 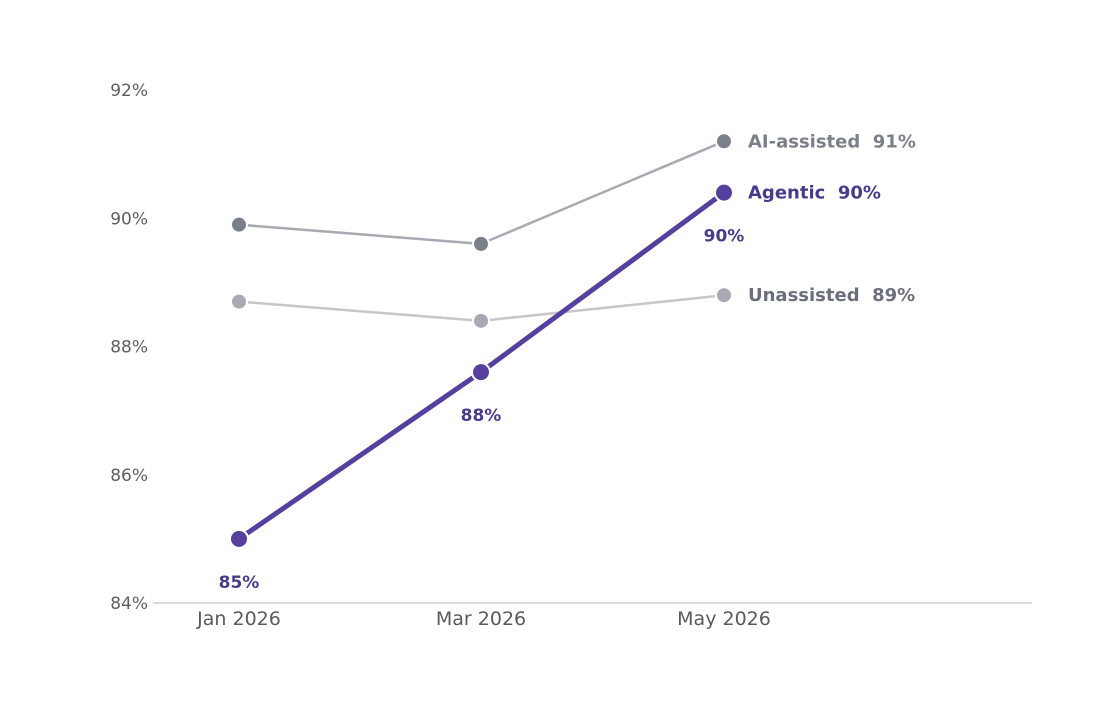 I want to click on y-axis-ticks: 84% 86% 88% 90% 92%, so click(x=129, y=347).